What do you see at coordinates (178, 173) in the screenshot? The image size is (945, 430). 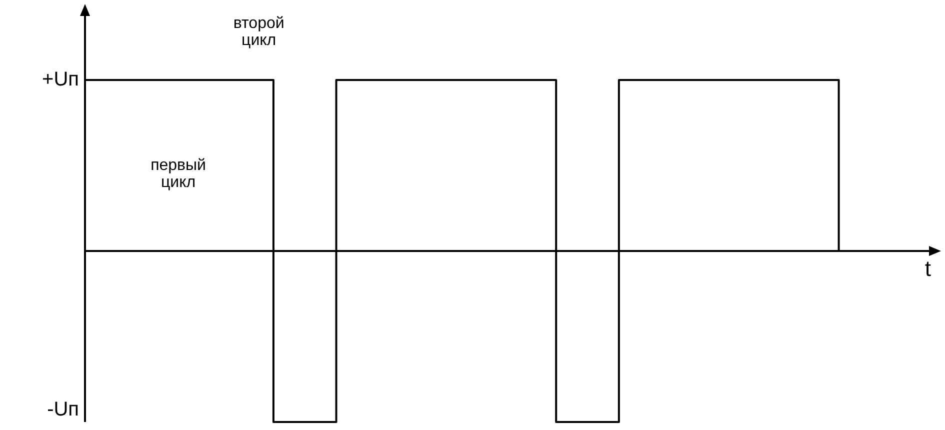 I see `annotation: первый цикл` at bounding box center [178, 173].